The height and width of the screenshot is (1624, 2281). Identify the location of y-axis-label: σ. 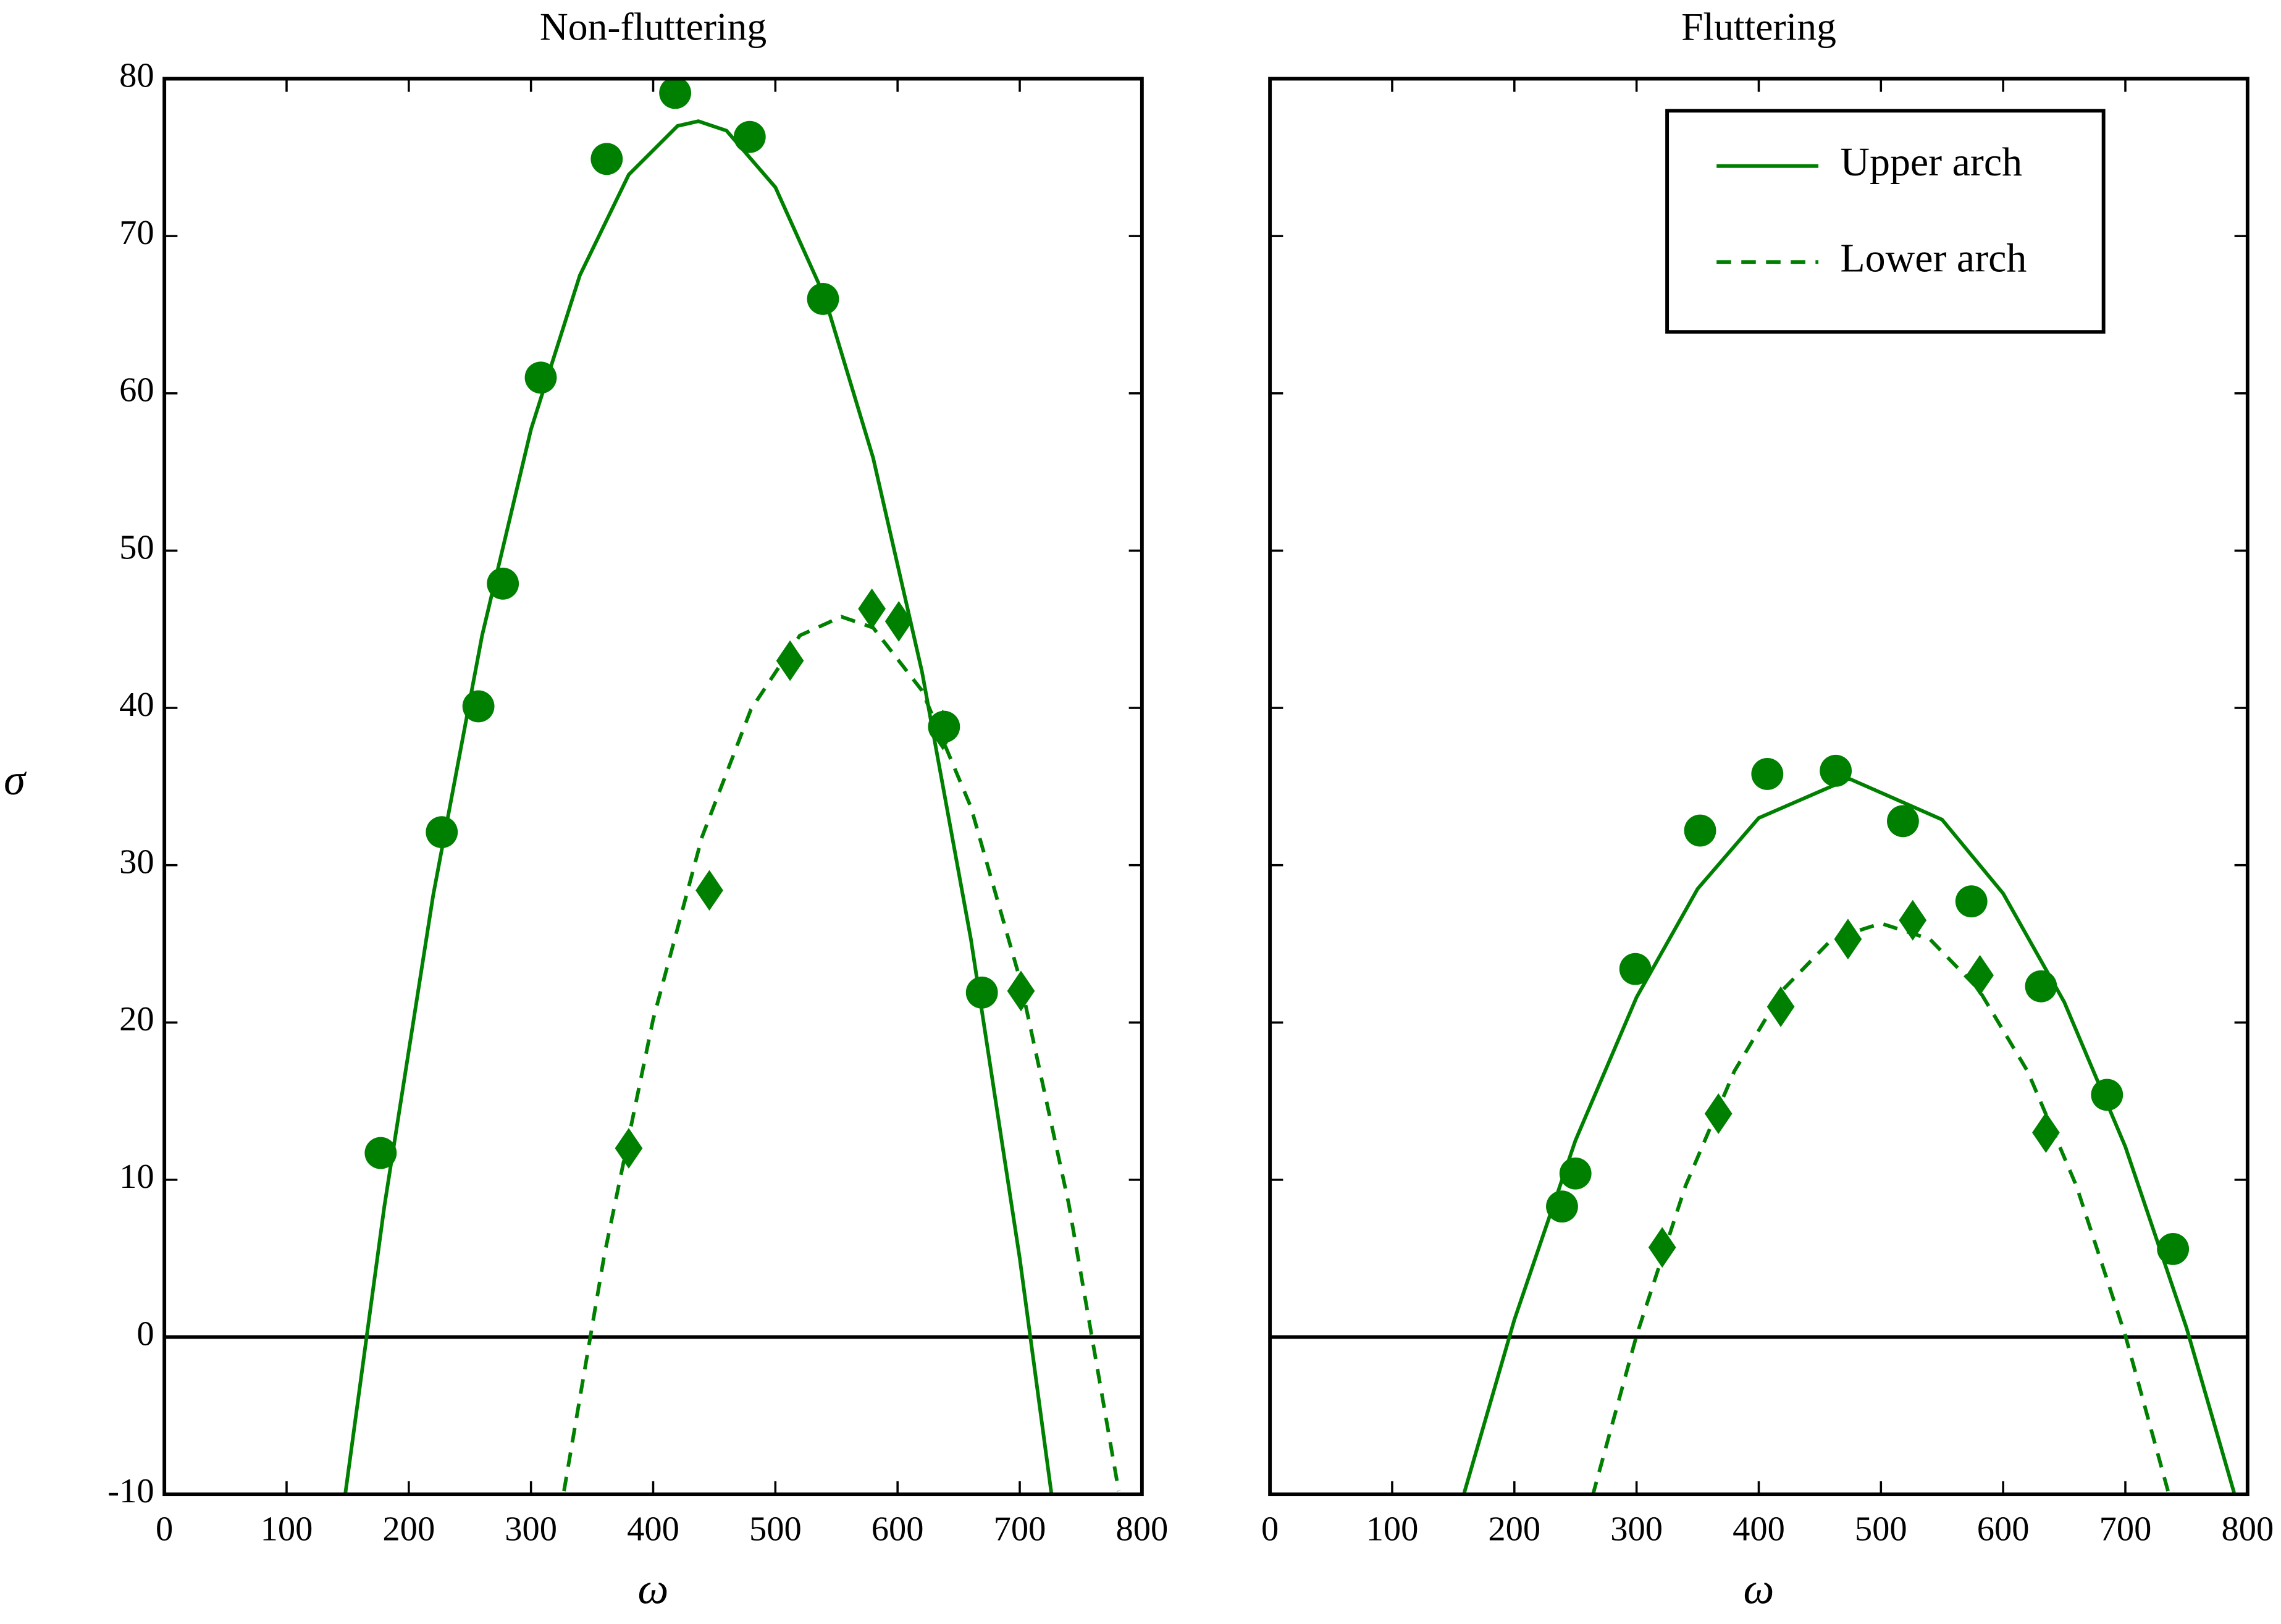
(16, 780).